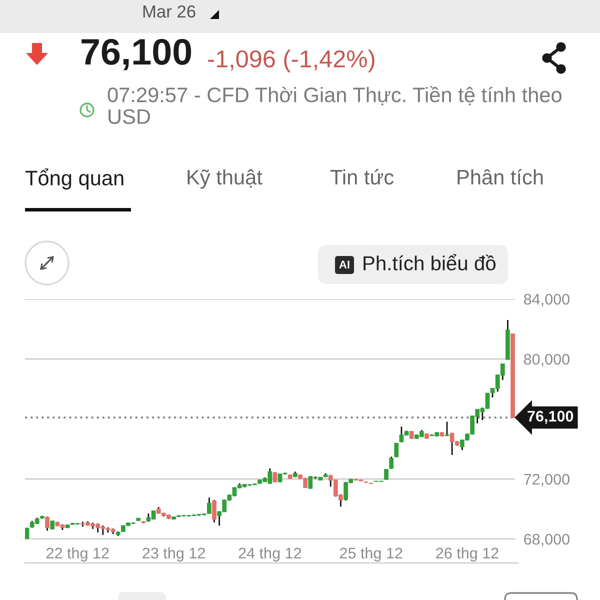 The width and height of the screenshot is (600, 600). What do you see at coordinates (291, 61) in the screenshot?
I see `chart-subtitle: -1,096 (-1,42%)` at bounding box center [291, 61].